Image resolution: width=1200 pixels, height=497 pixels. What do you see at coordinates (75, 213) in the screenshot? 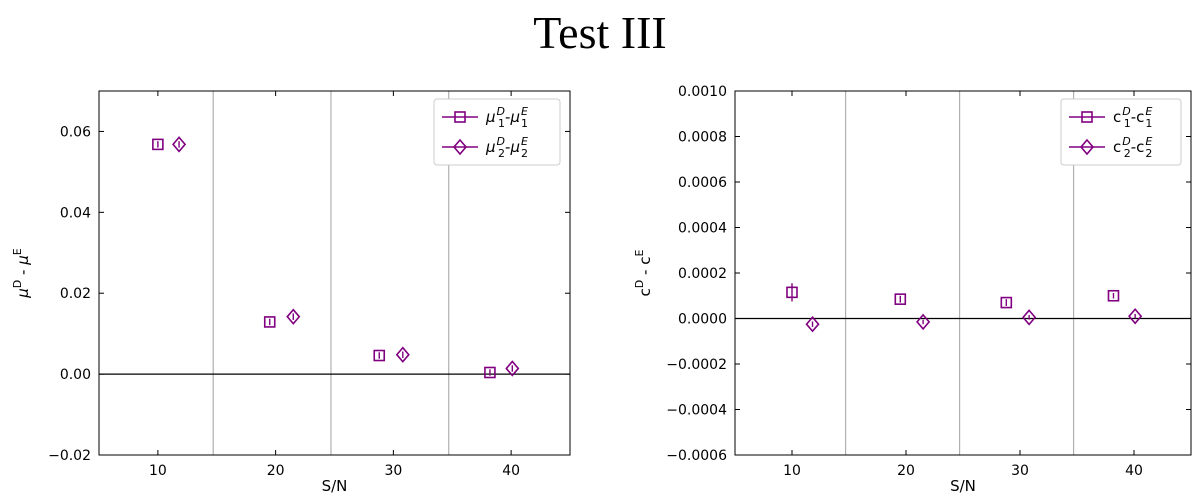
I see `y-tick-label: 0.04` at bounding box center [75, 213].